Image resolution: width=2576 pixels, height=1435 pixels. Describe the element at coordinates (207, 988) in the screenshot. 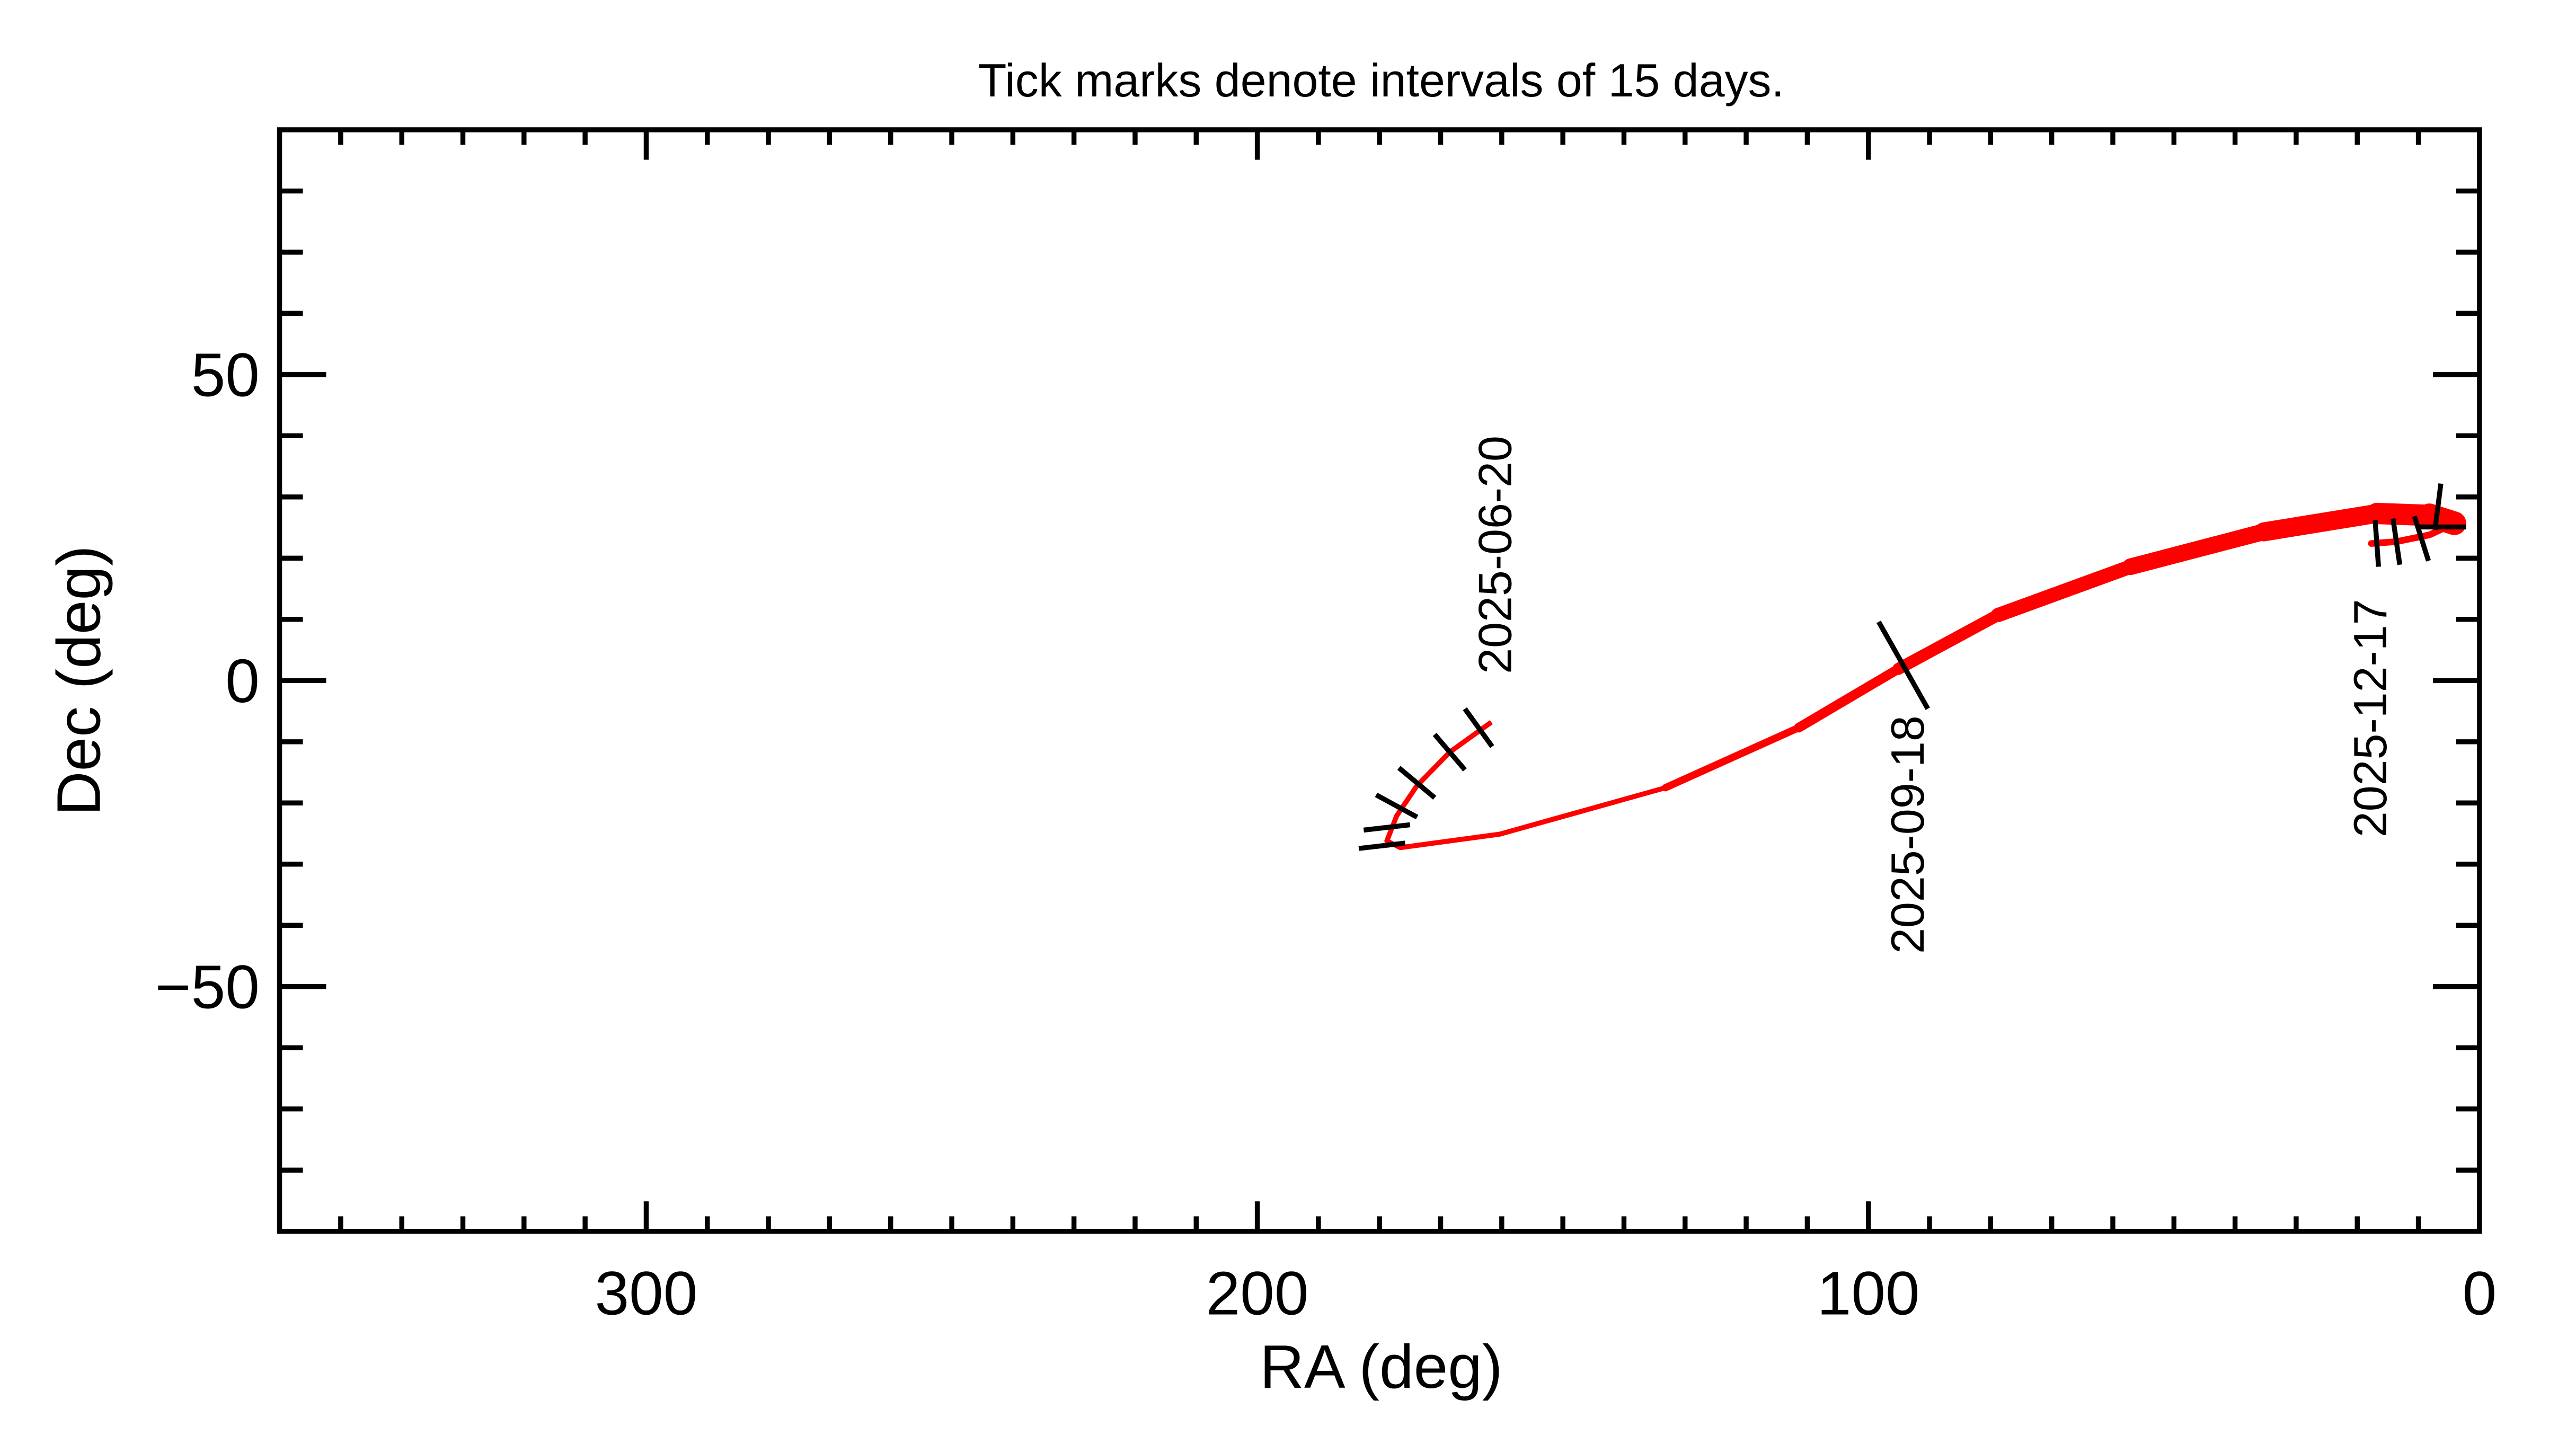

I see `y-tick-label: −50` at that location.